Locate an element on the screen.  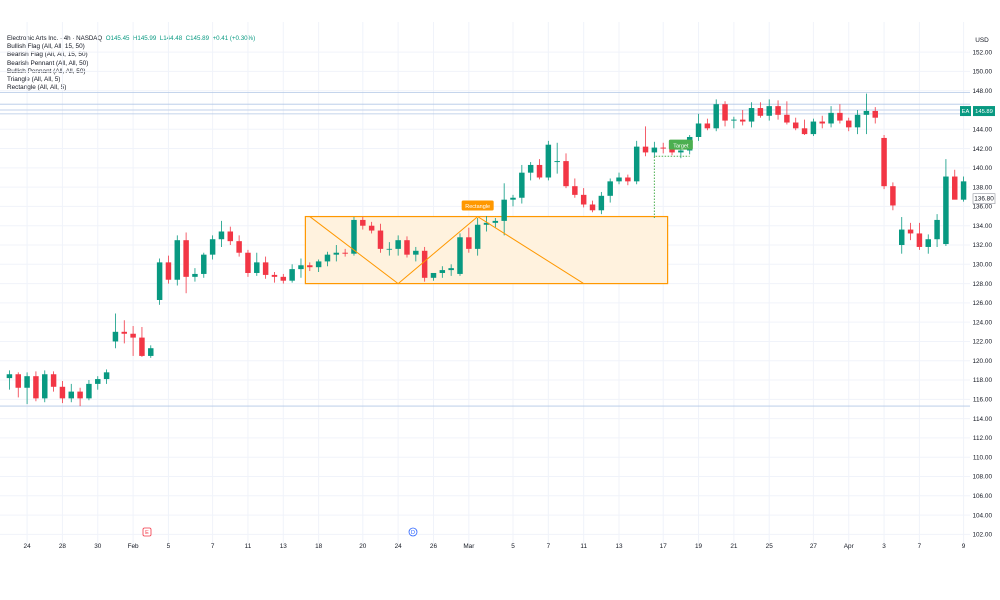
last-price-tag-bg is located at coordinates (984, 111).